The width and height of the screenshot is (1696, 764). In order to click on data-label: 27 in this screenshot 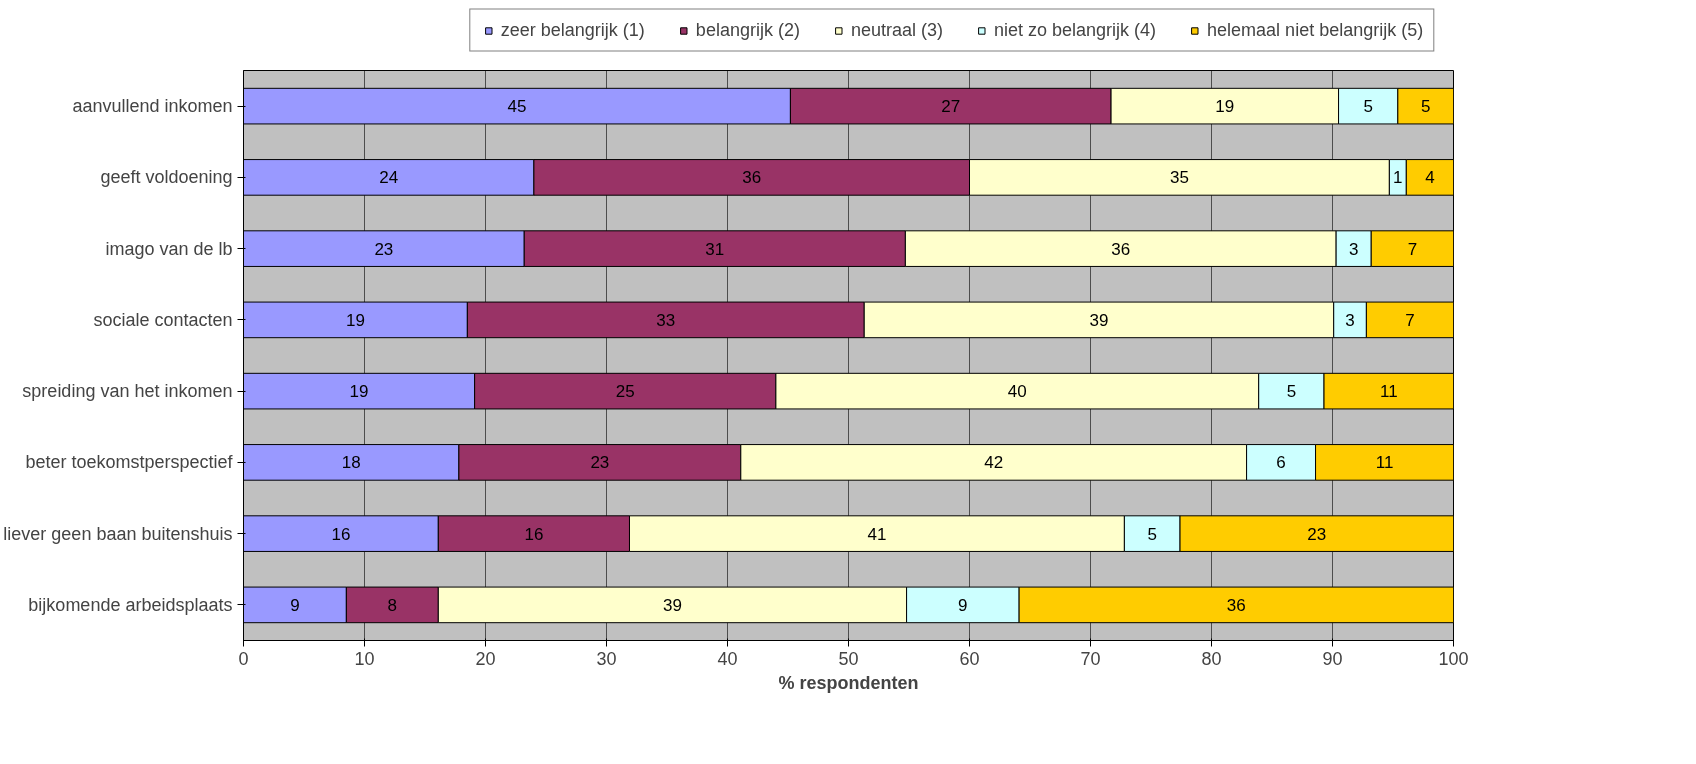, I will do `click(951, 107)`.